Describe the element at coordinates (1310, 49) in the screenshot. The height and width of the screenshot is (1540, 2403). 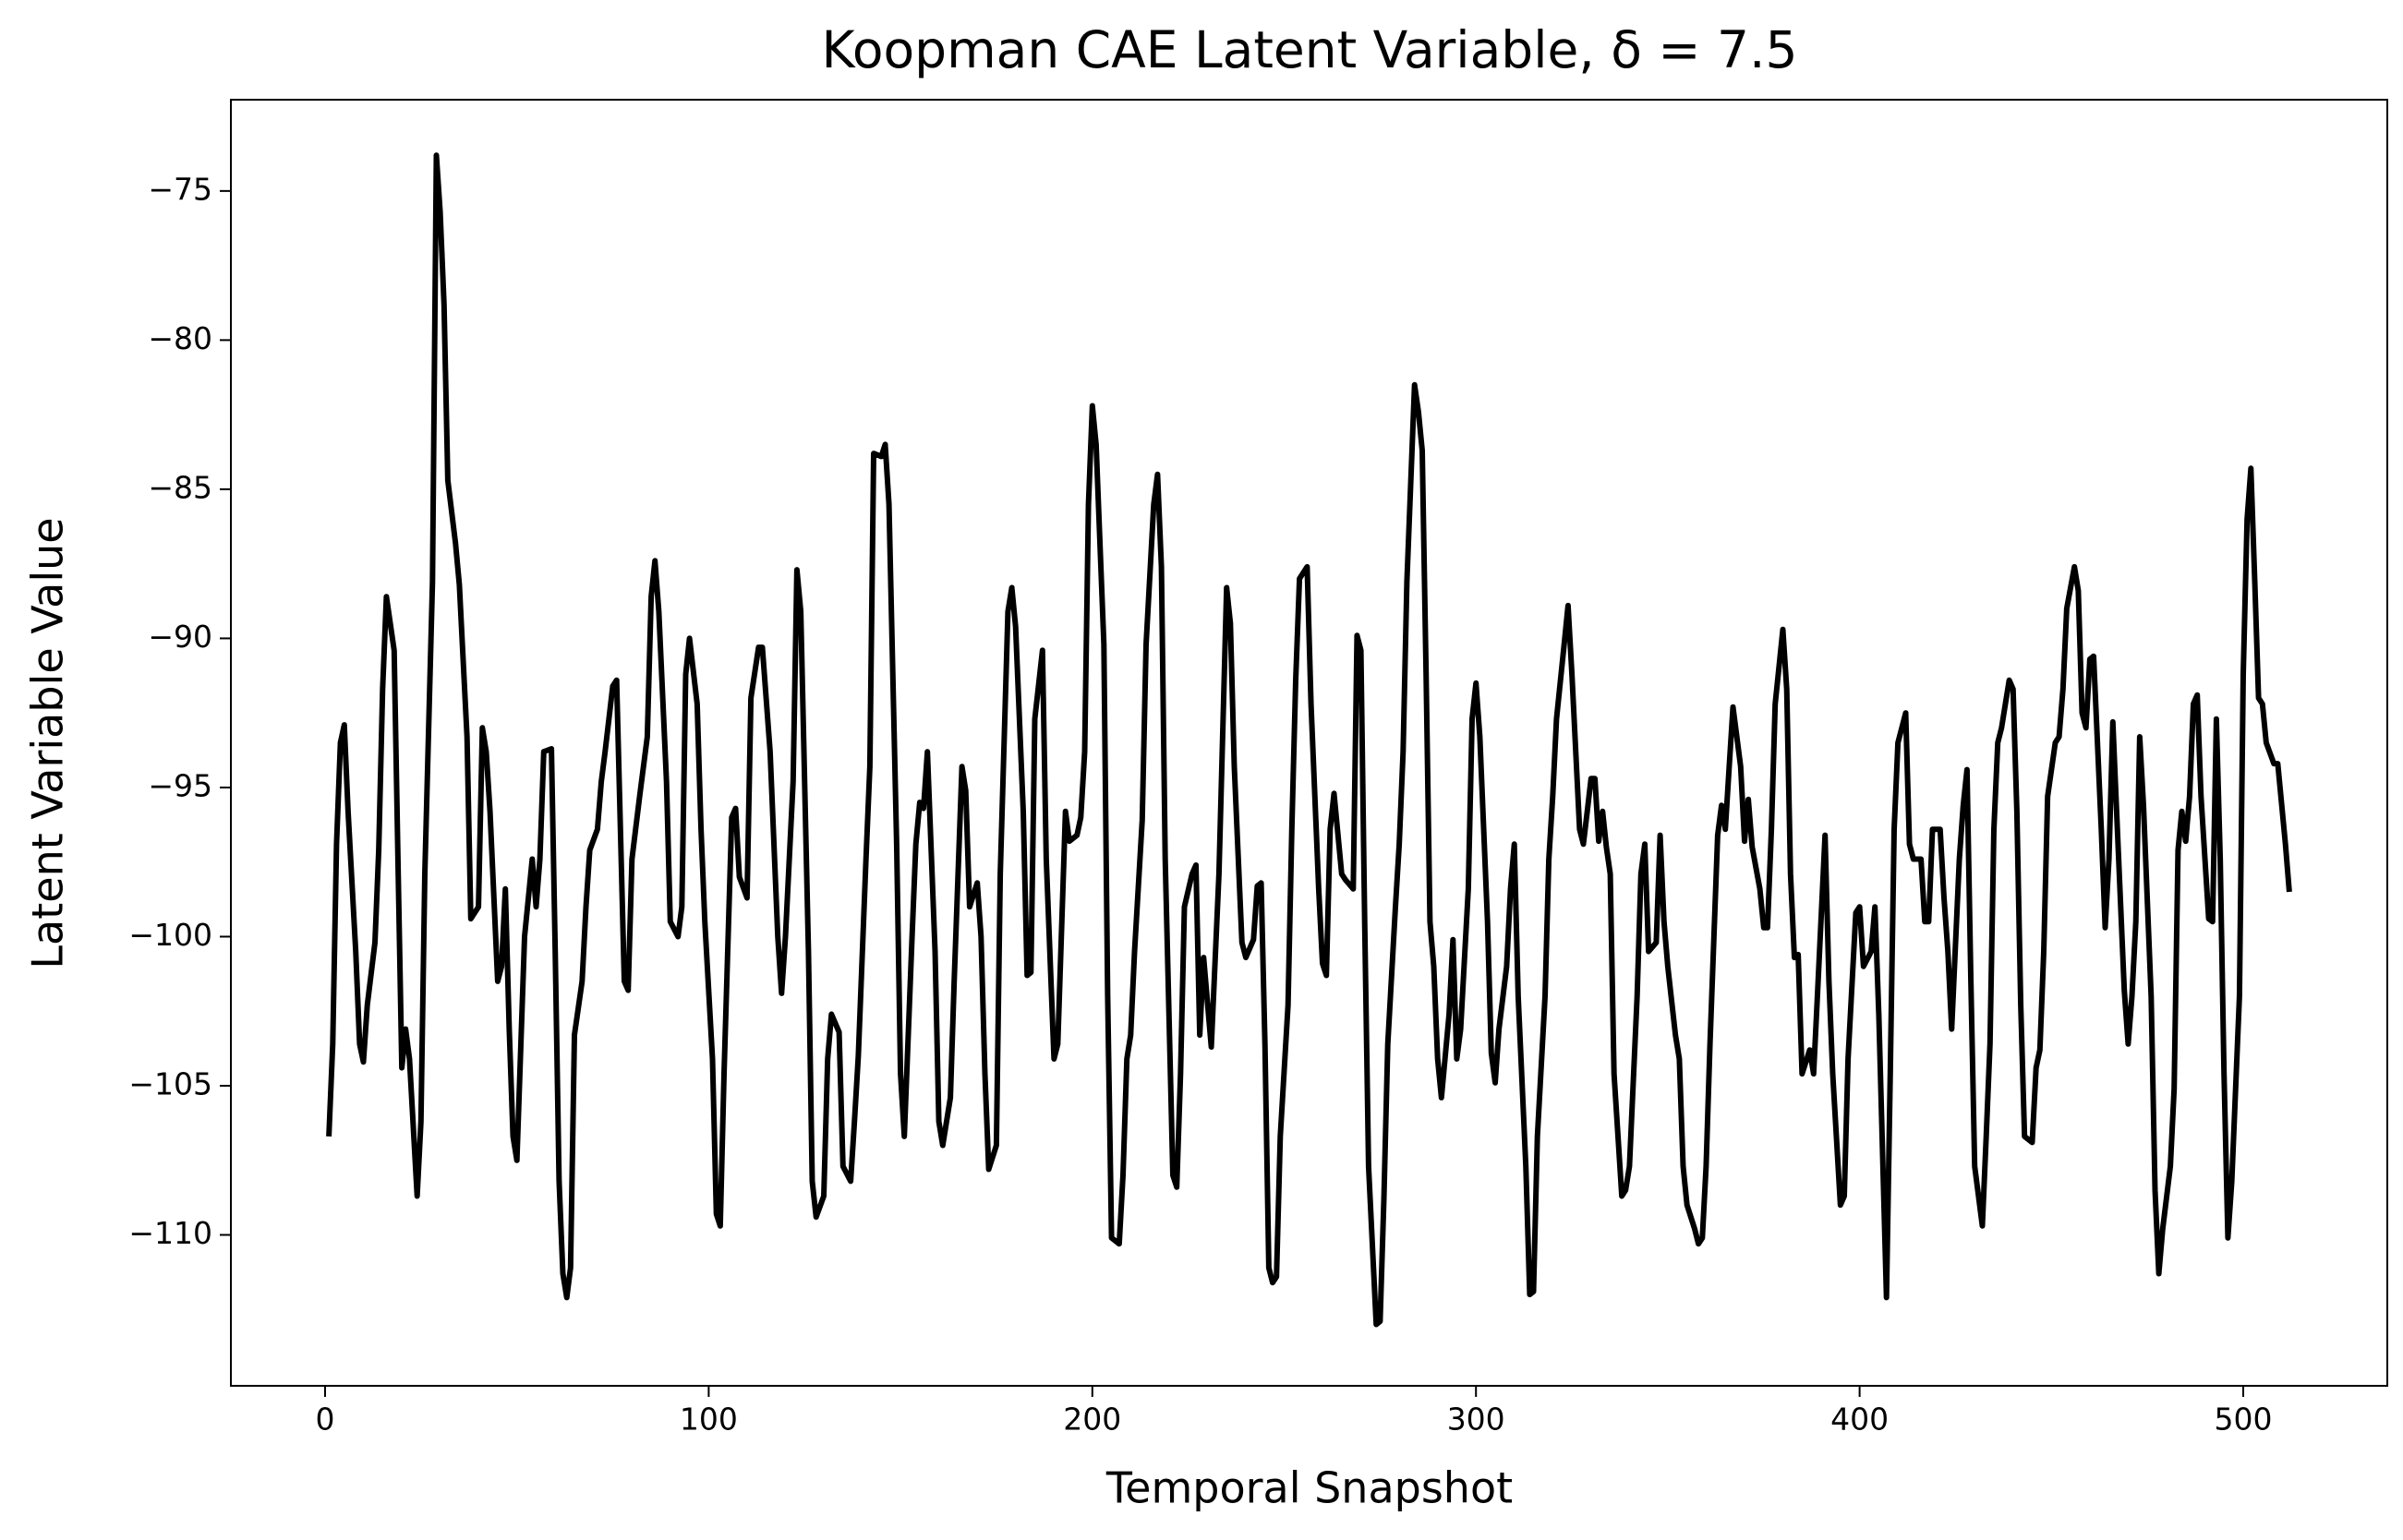
I see `chart-title: Koopman CAE Latent Variable, δ = 7.5` at that location.